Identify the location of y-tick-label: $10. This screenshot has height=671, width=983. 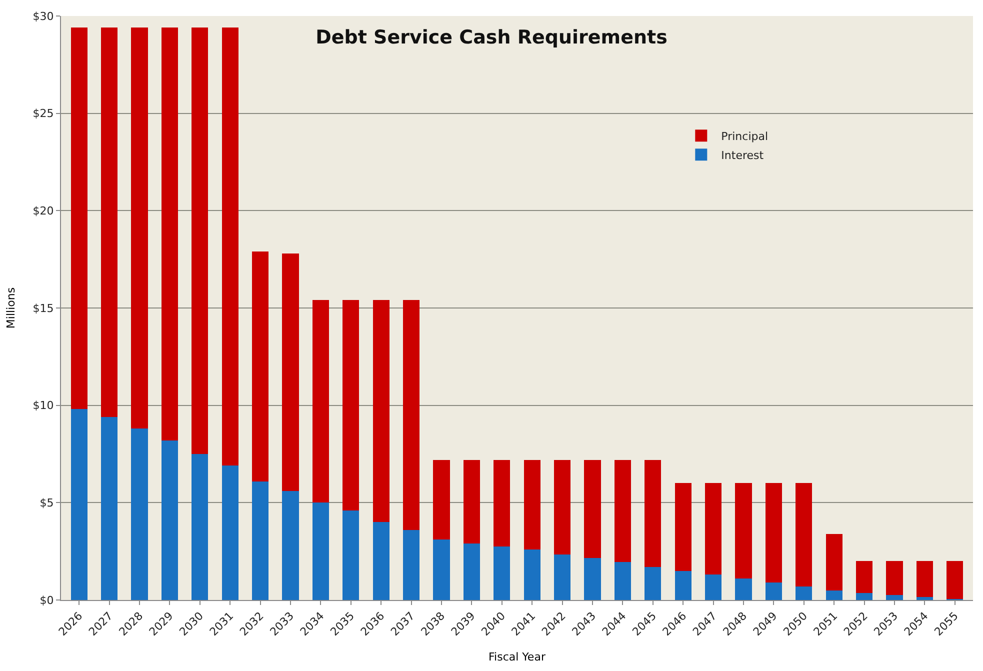
(43, 405).